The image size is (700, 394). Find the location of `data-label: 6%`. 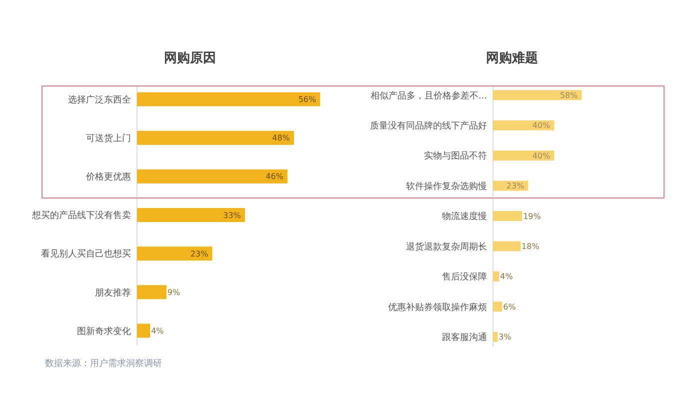

data-label: 6% is located at coordinates (509, 307).